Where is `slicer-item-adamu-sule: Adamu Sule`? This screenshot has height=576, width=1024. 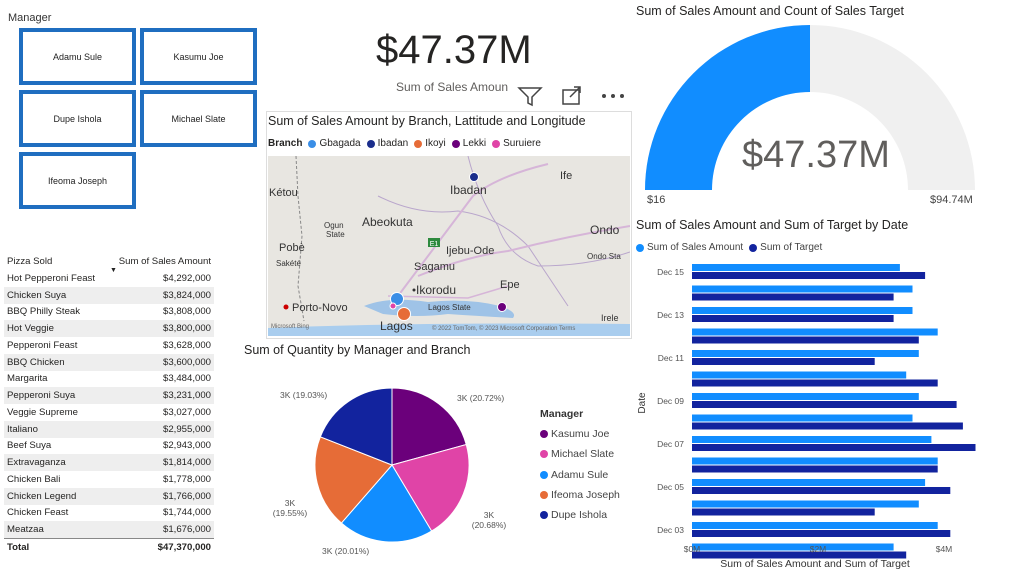 slicer-item-adamu-sule: Adamu Sule is located at coordinates (77, 56).